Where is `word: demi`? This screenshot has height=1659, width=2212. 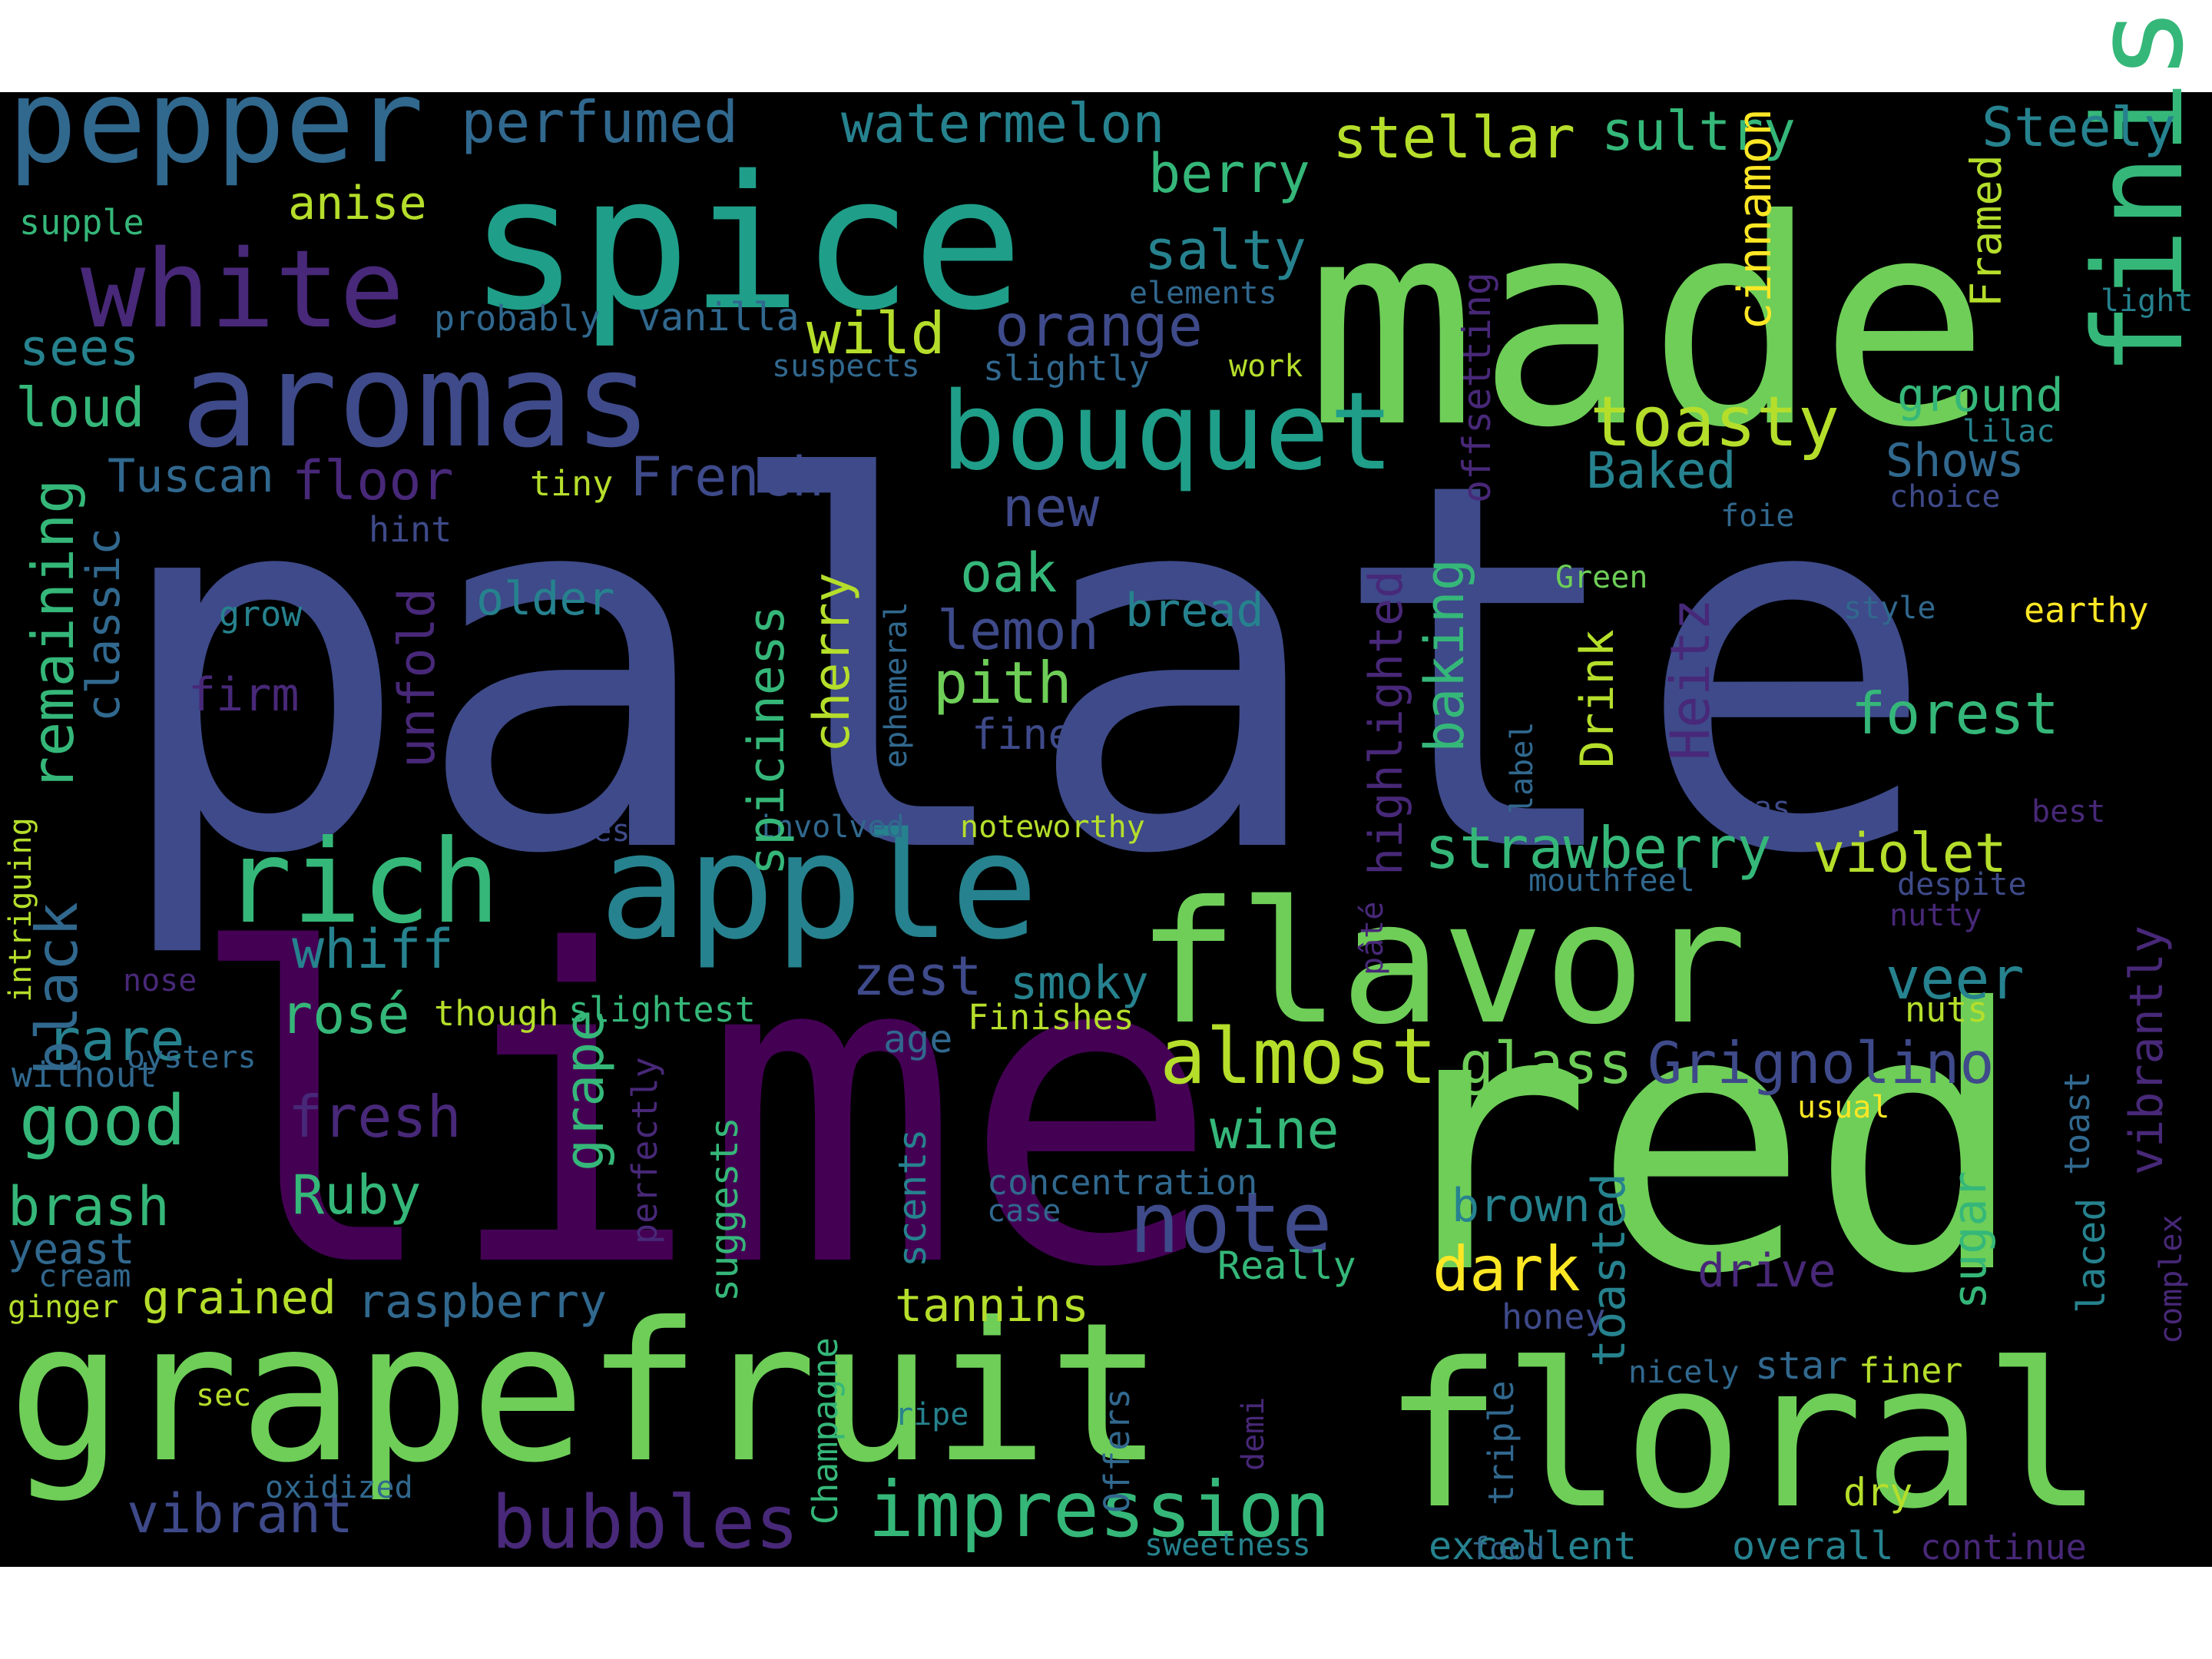 word: demi is located at coordinates (1253, 1434).